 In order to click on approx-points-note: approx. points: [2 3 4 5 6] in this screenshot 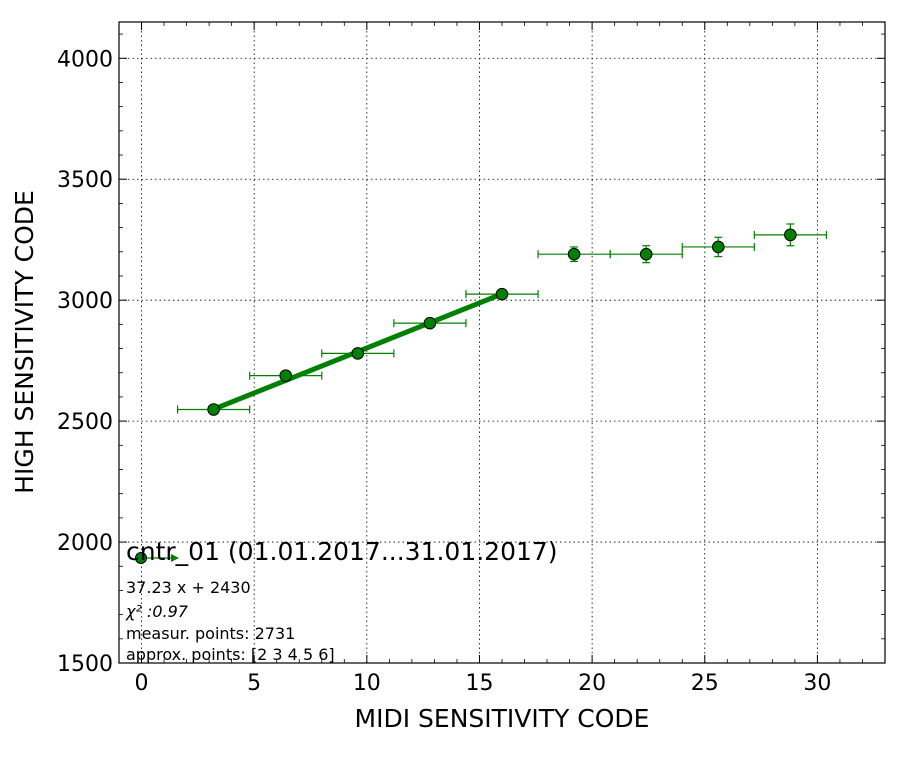, I will do `click(230, 654)`.